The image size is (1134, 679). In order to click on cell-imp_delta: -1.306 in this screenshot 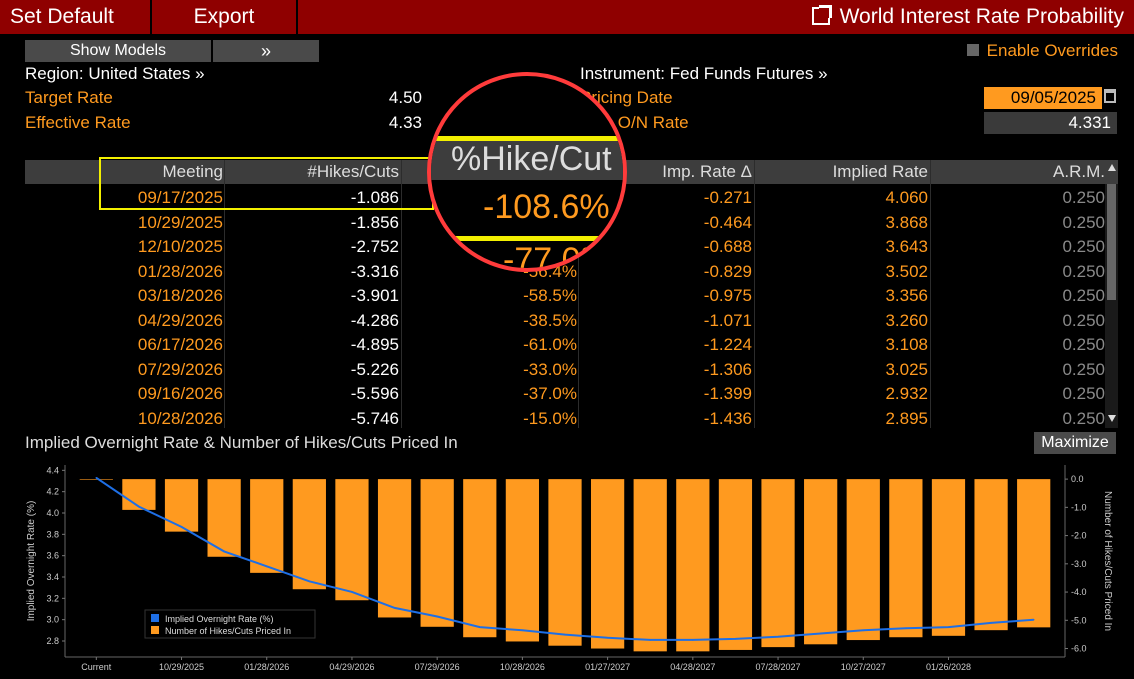, I will do `click(727, 369)`.